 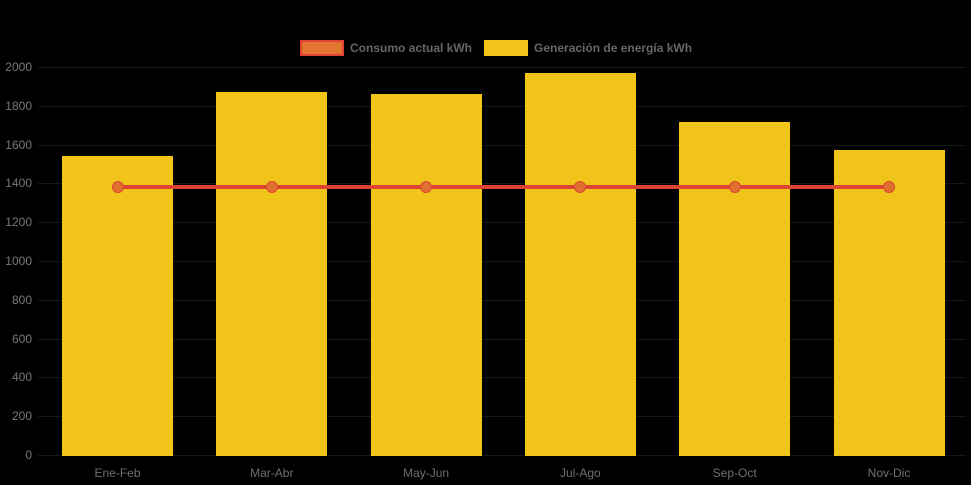 I want to click on consumption-line, so click(x=503, y=187).